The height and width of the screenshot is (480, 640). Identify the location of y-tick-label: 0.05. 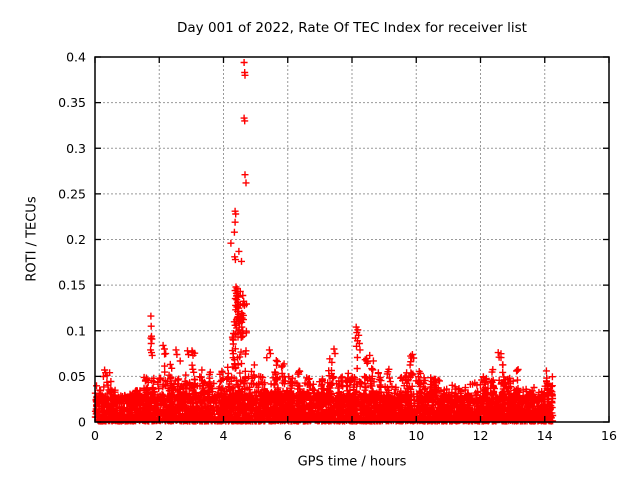
(72, 376).